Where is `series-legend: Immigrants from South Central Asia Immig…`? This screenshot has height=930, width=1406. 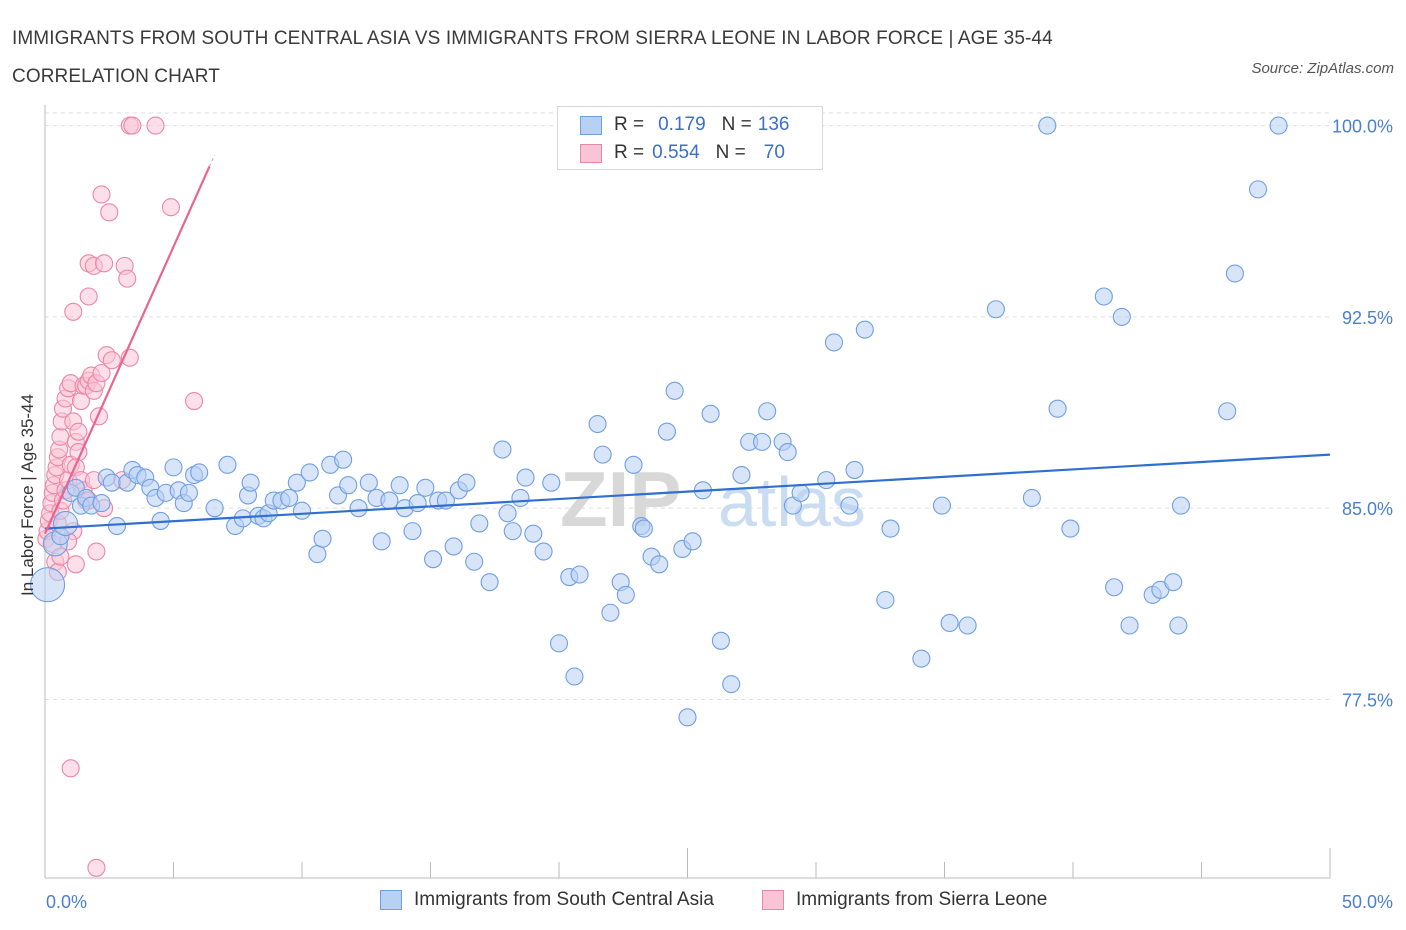
series-legend: Immigrants from South Central Asia Immig… is located at coordinates (703, 902).